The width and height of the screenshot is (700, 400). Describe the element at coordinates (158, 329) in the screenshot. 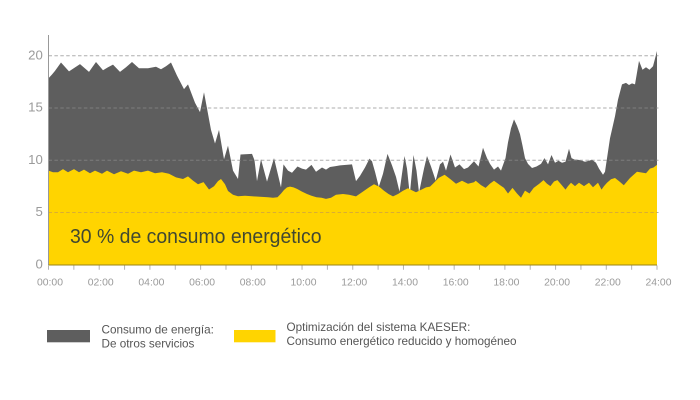

I see `svg-text: Consumo de energía:` at that location.